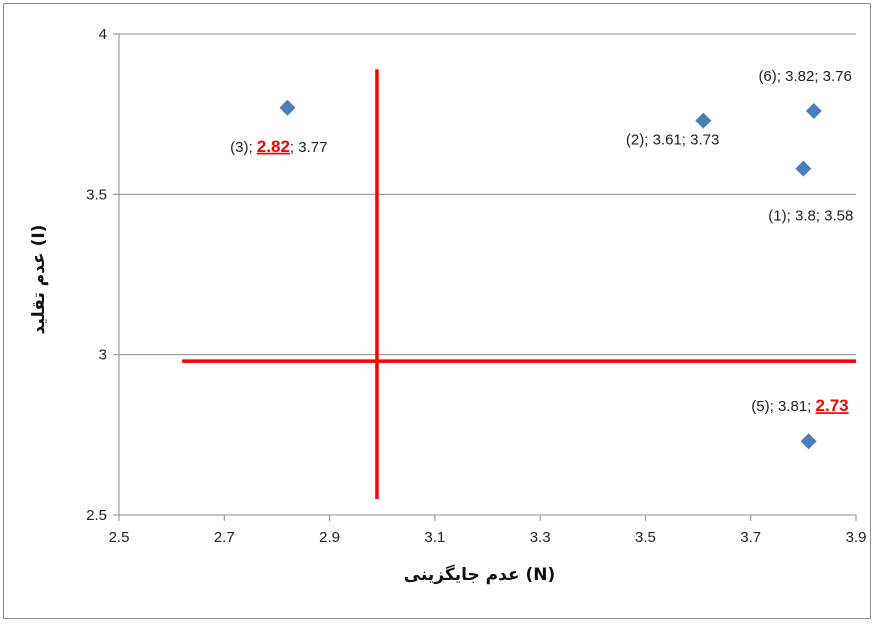 Image resolution: width=876 pixels, height=628 pixels. I want to click on data-label-y: 3.73, so click(704, 140).